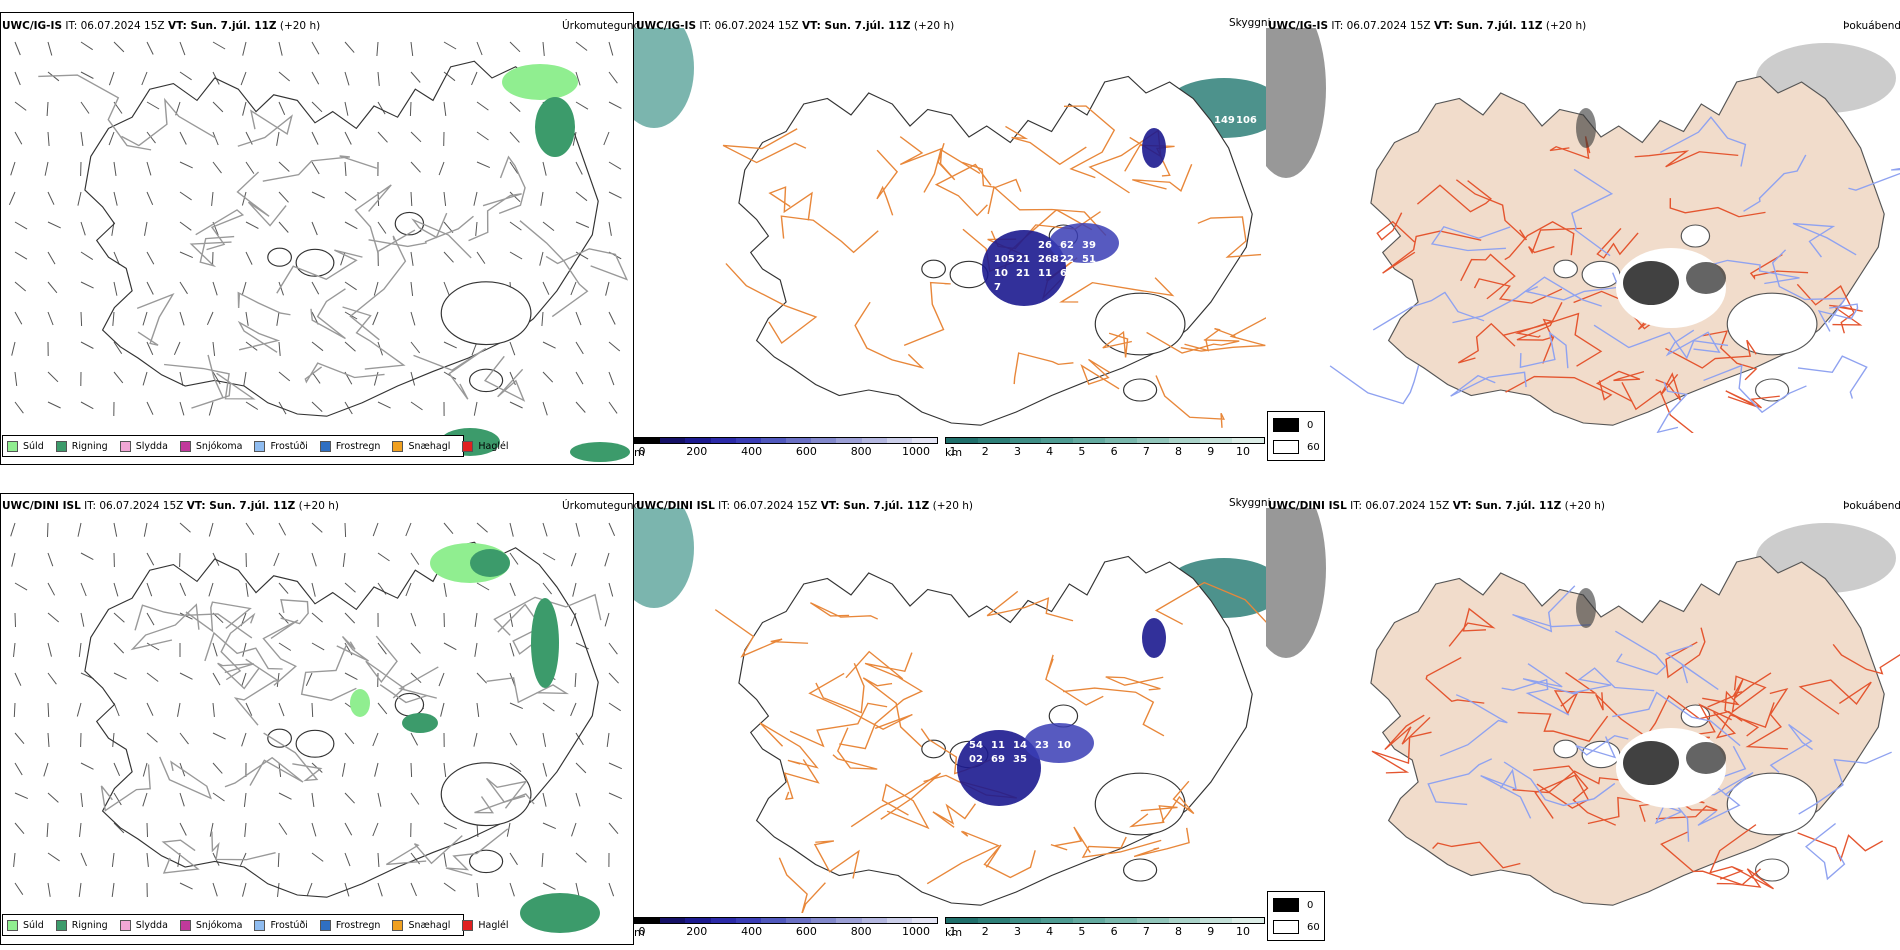 The height and width of the screenshot is (950, 1900). Describe the element at coordinates (997, 287) in the screenshot. I see `visibility-value-label: 7` at that location.